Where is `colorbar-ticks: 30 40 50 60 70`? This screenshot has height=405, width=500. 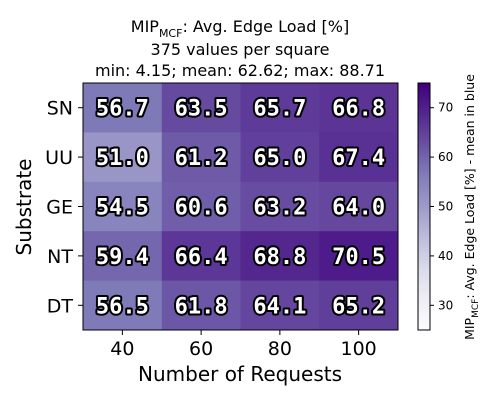
colorbar-ticks: 30 40 50 60 70 is located at coordinates (441, 206).